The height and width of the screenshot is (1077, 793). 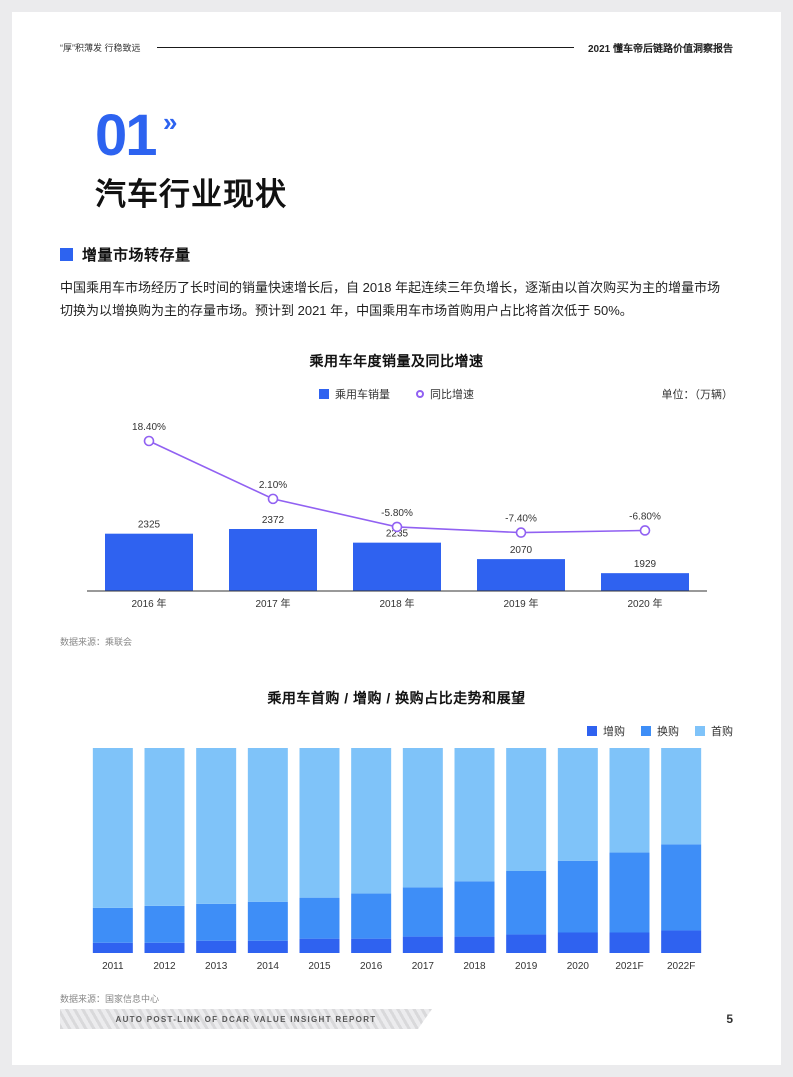 I want to click on chart-title: 乘用车年度销量及同比增速, so click(x=396, y=360).